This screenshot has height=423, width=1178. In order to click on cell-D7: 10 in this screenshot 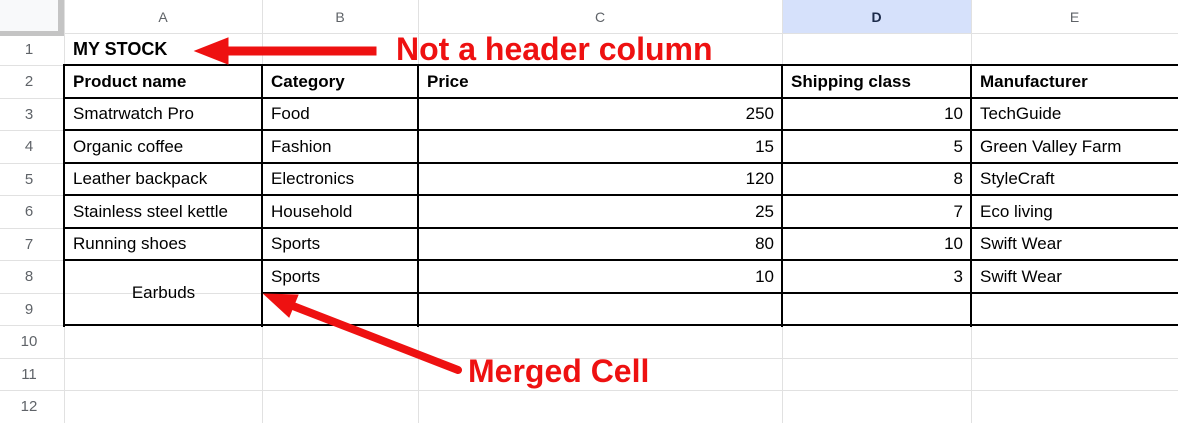, I will do `click(953, 243)`.